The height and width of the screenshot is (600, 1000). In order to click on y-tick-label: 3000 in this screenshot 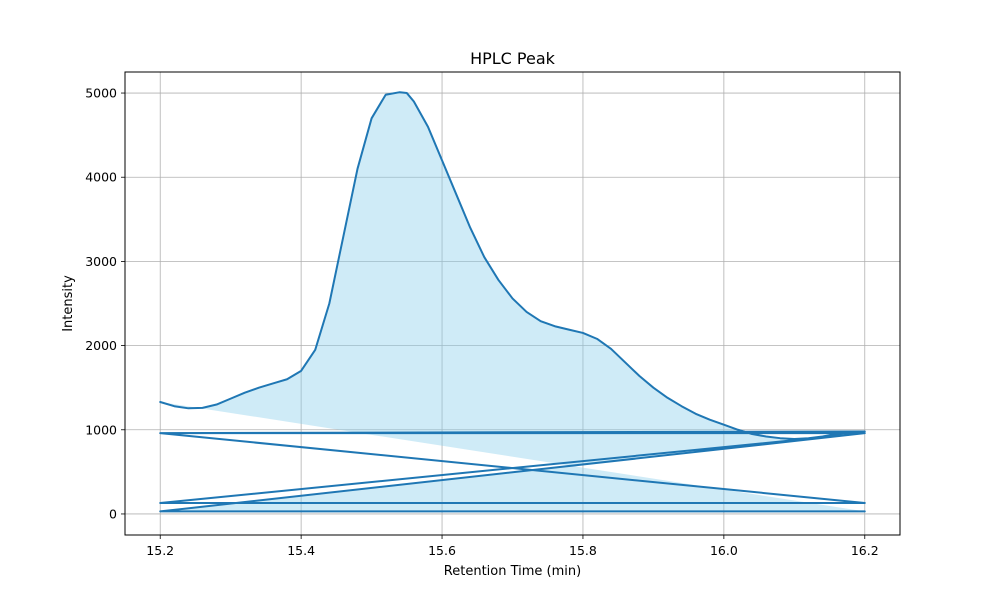, I will do `click(101, 261)`.